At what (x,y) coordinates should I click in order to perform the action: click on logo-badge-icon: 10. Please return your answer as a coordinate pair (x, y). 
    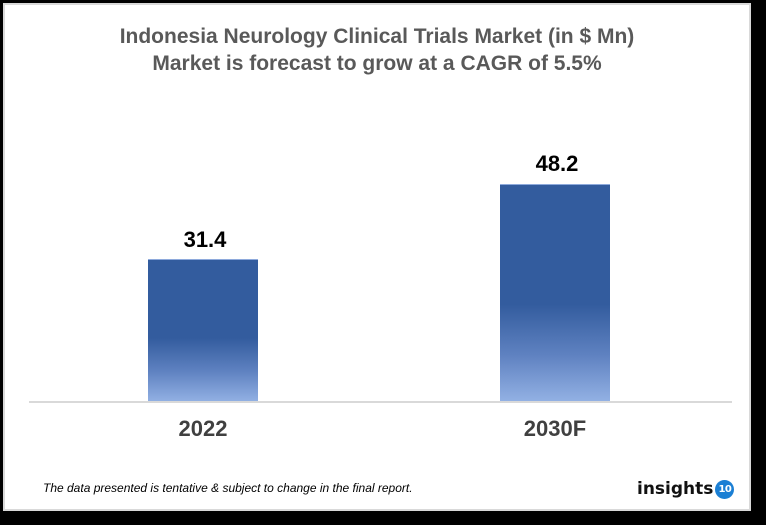
    Looking at the image, I should click on (725, 489).